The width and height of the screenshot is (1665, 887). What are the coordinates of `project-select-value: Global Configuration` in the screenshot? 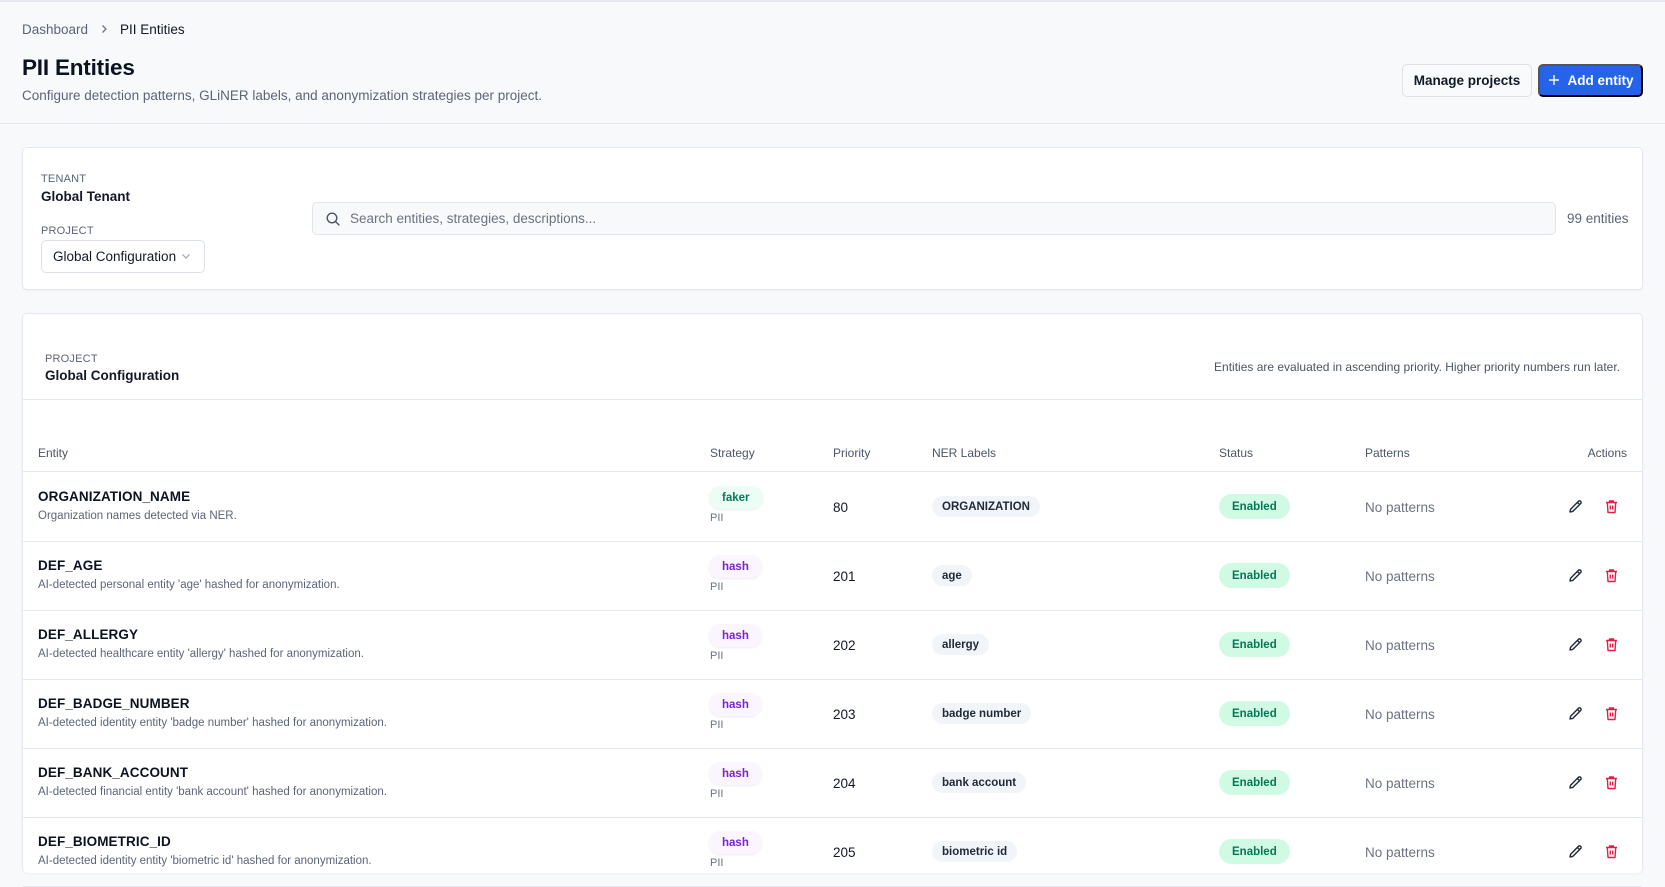 It's located at (115, 256).